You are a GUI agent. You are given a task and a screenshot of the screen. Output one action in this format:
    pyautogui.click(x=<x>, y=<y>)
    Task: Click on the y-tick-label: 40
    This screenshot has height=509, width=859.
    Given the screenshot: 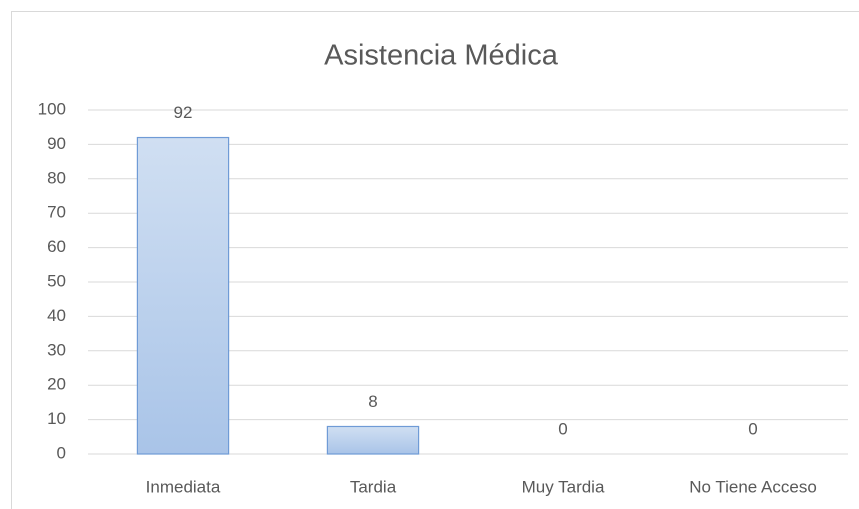 What is the action you would take?
    pyautogui.click(x=56, y=315)
    